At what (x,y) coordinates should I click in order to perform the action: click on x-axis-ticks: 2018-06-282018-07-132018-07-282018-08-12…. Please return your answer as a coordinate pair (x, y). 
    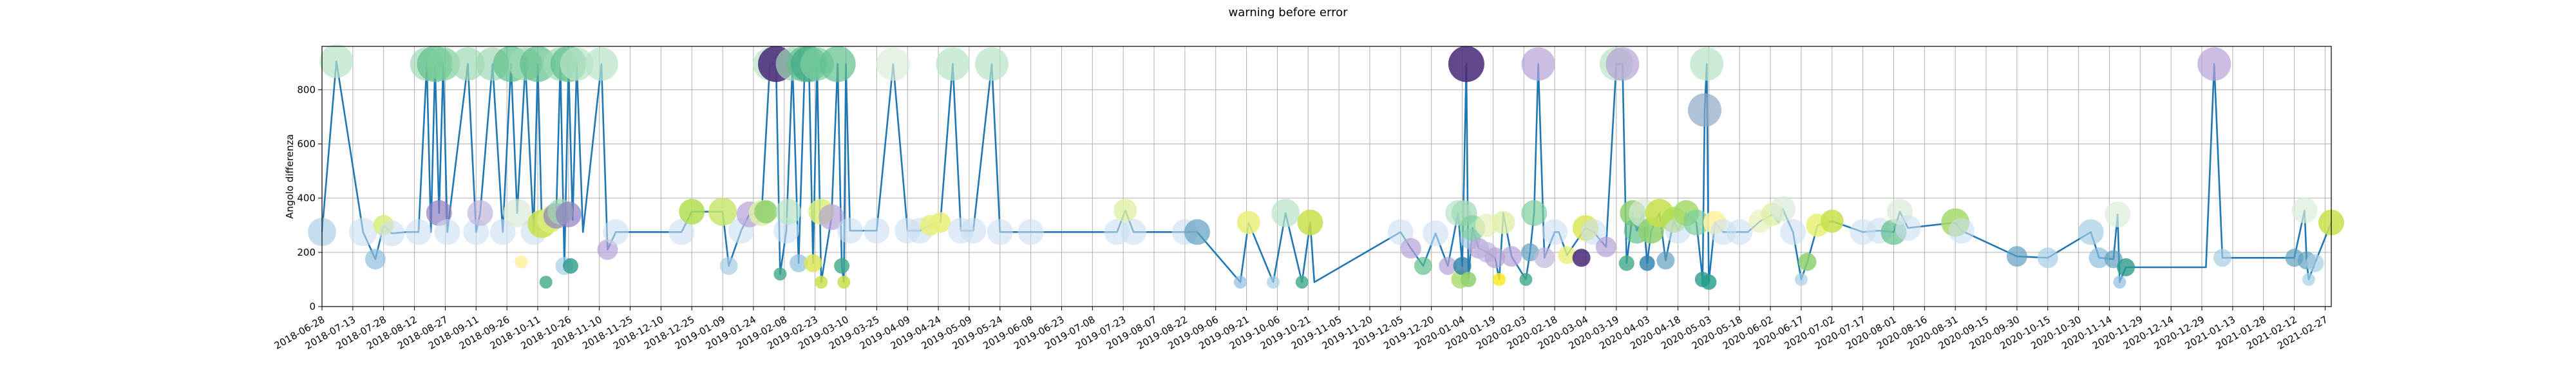
    Looking at the image, I should click on (1301, 329).